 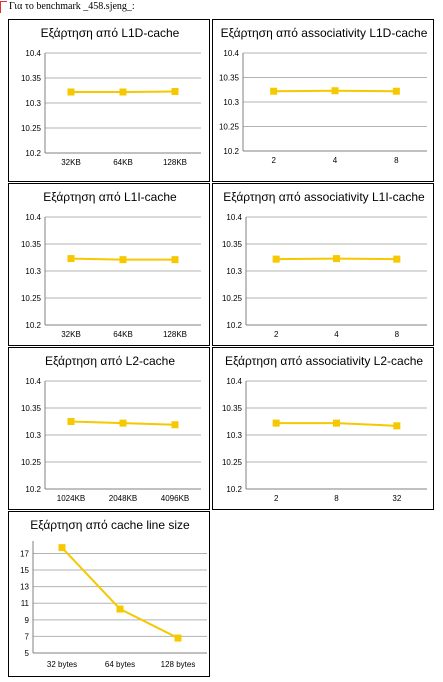 What do you see at coordinates (27, 653) in the screenshot?
I see `y-tick-label: 5` at bounding box center [27, 653].